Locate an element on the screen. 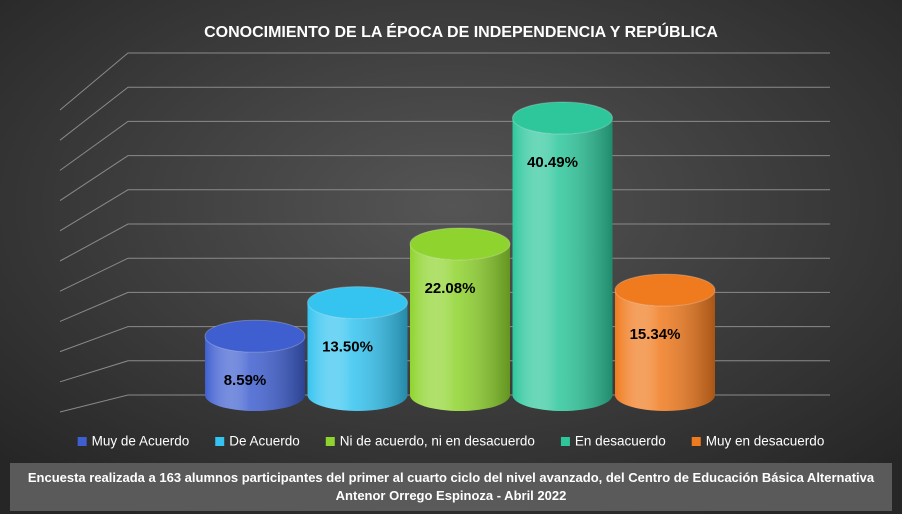  legend-label: En desacuerdo is located at coordinates (620, 441).